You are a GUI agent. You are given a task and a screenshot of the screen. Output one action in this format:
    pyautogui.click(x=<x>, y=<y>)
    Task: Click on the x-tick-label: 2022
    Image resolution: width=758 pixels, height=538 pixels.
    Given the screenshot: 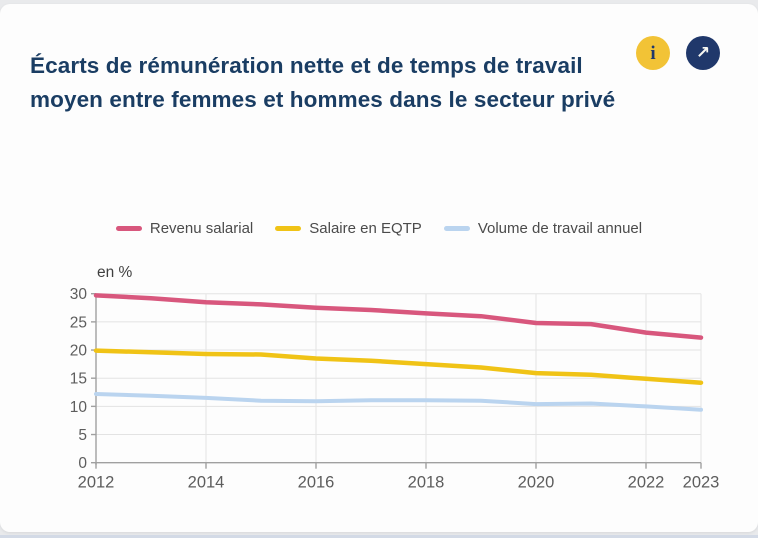 What is the action you would take?
    pyautogui.click(x=646, y=483)
    